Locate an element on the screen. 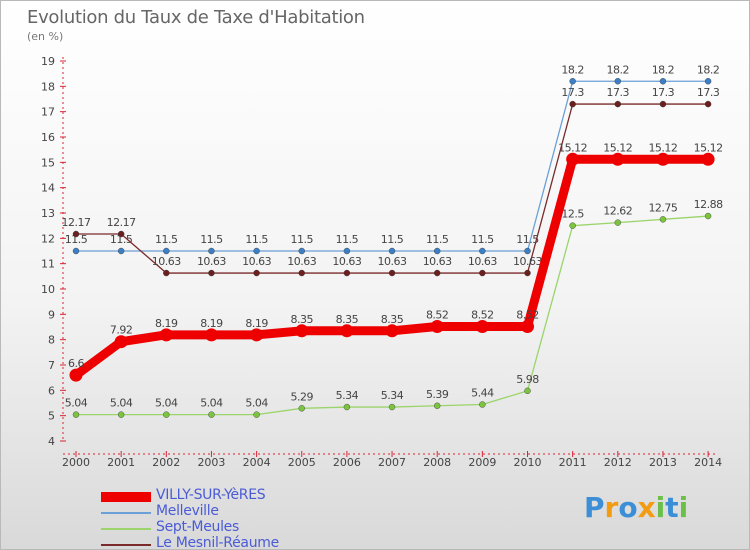 The height and width of the screenshot is (550, 750). y-tick-label: 12 is located at coordinates (48, 238).